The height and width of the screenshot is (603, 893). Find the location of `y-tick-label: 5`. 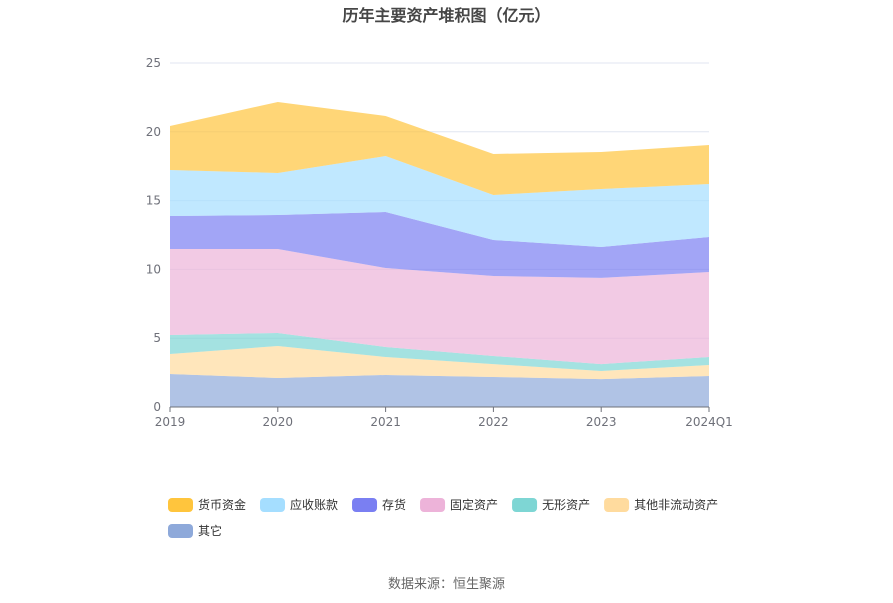

y-tick-label: 5 is located at coordinates (157, 338).